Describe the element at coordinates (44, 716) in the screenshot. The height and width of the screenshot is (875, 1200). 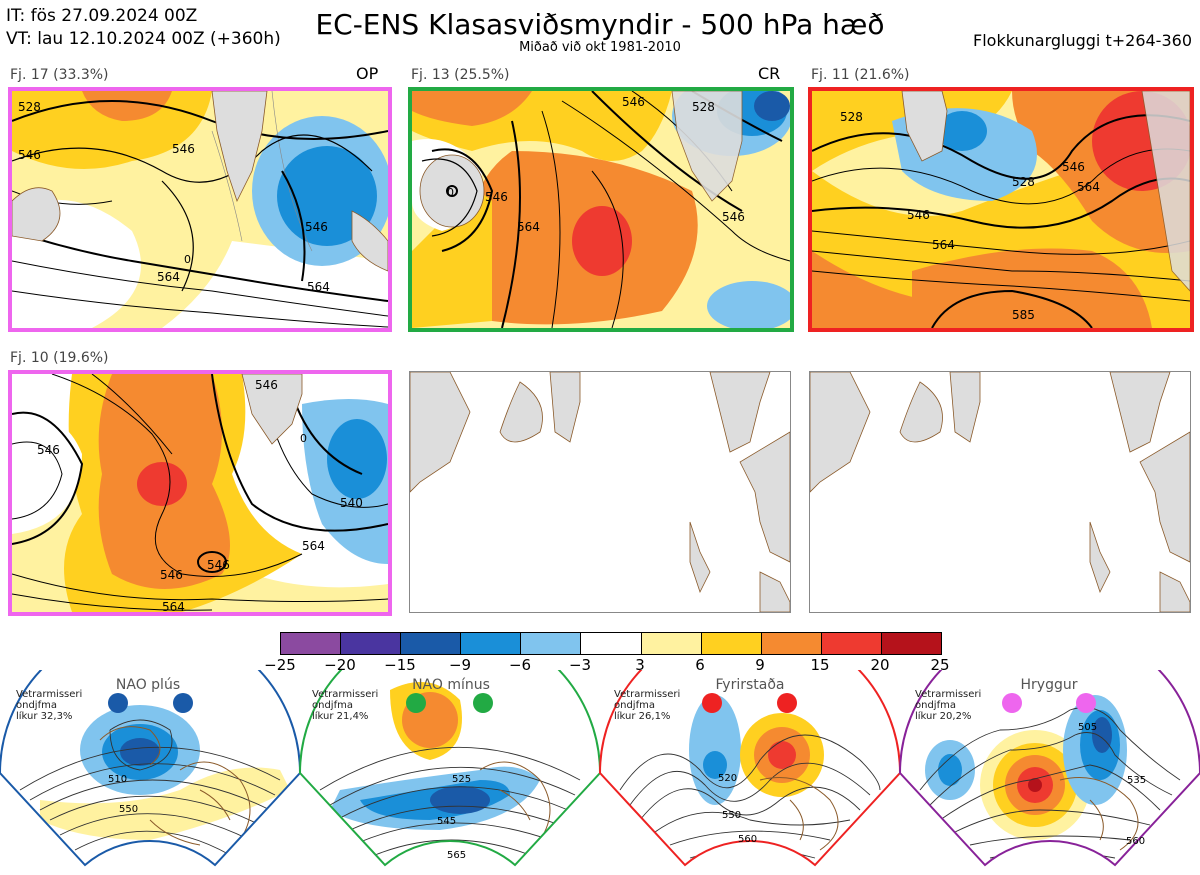
I see `regime-probability: líkur 32,3%` at that location.